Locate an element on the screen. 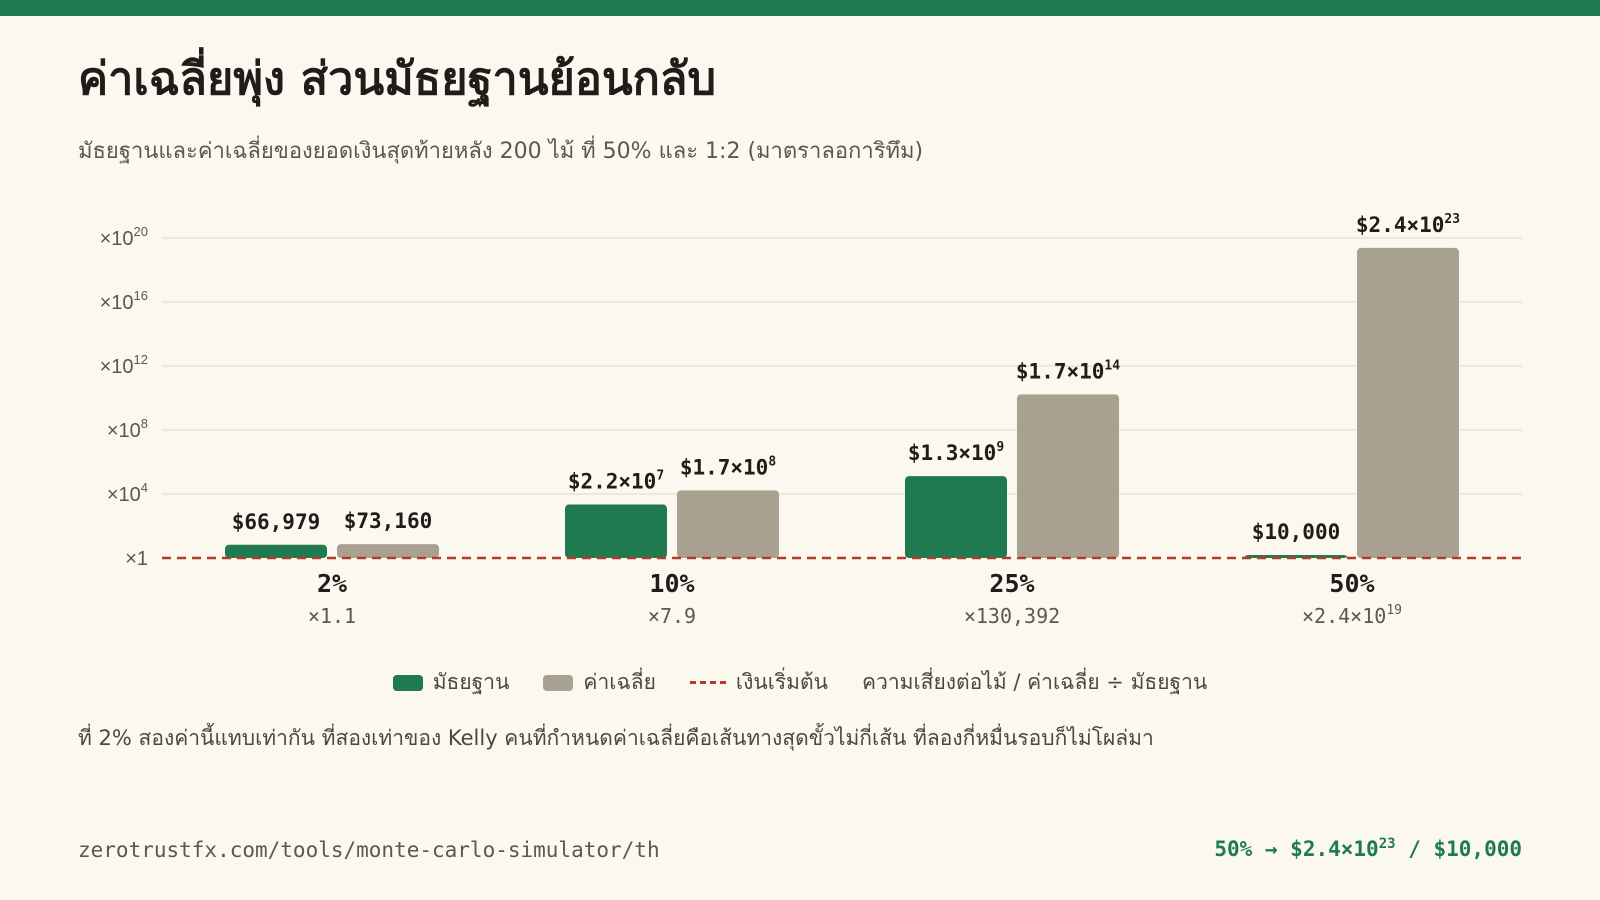  mean-value-label-2: $1.7×1014 is located at coordinates (1068, 370).